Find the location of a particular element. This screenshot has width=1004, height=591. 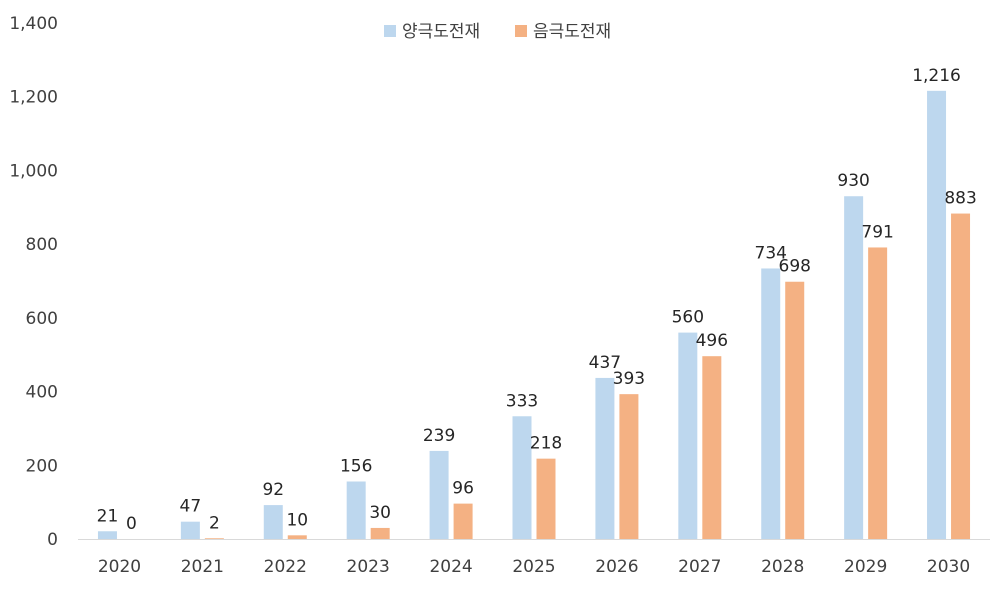

data-label-yanggeuk: 47 is located at coordinates (191, 507).